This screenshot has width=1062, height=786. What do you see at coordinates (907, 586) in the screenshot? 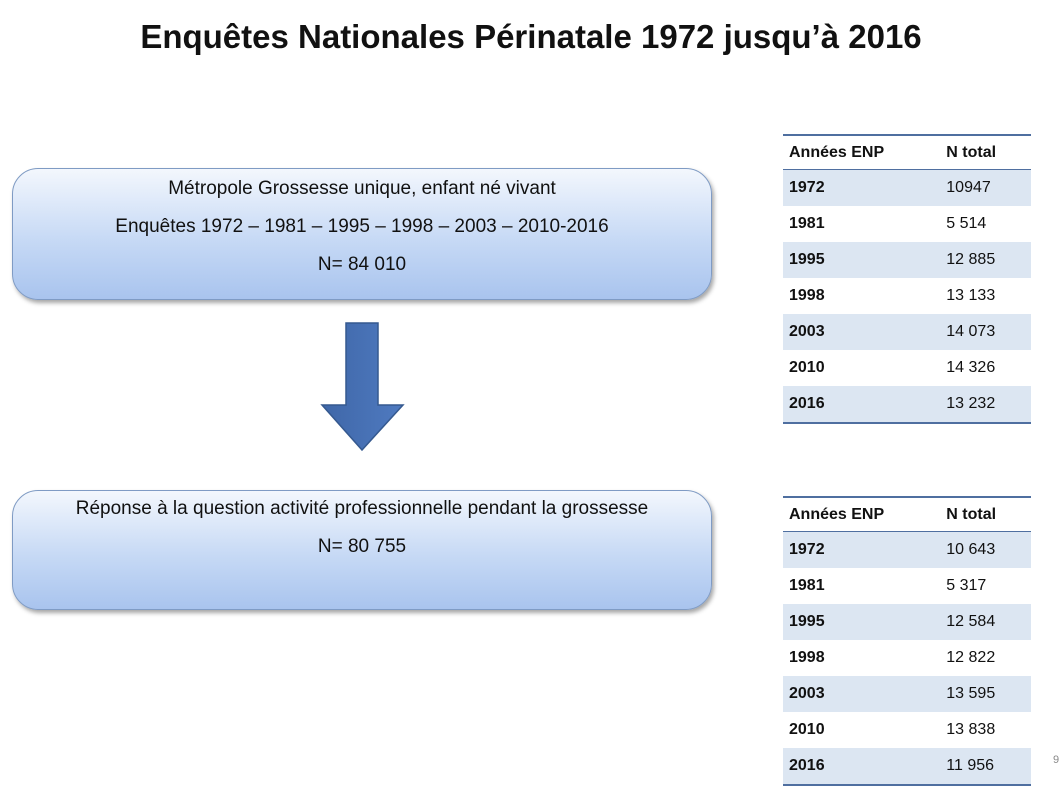
I see `table-row: 1981 5 317` at bounding box center [907, 586].